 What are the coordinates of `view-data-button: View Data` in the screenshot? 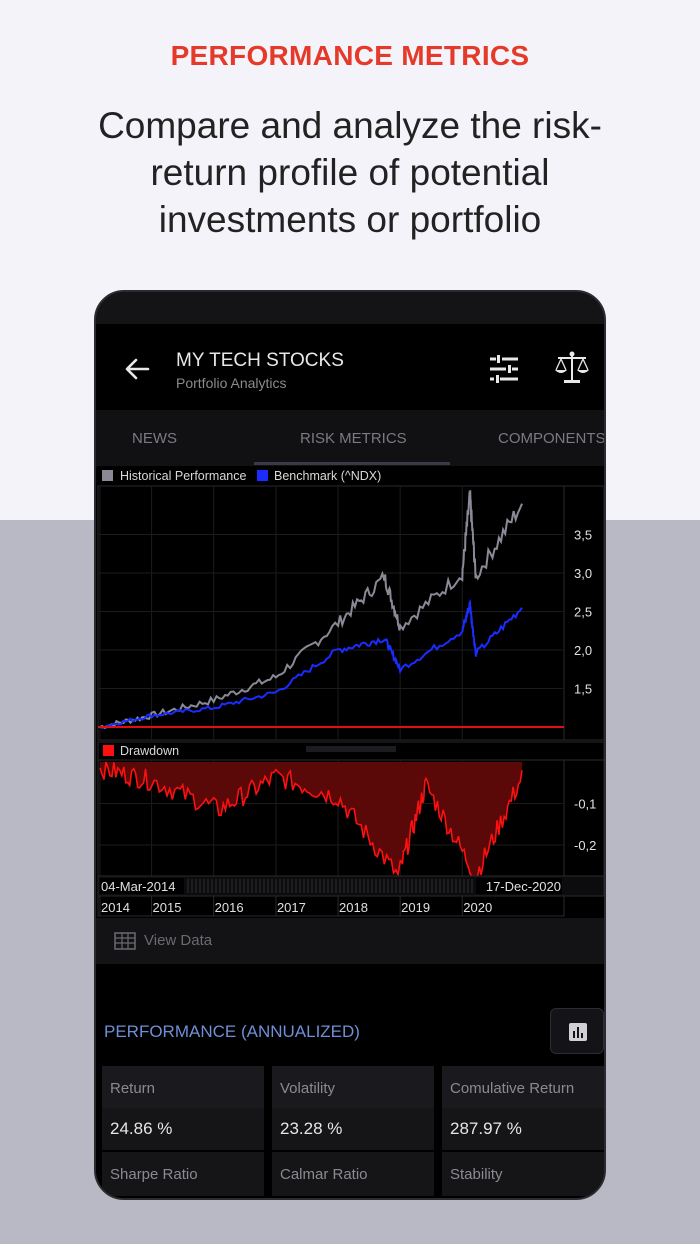 It's located at (350, 941).